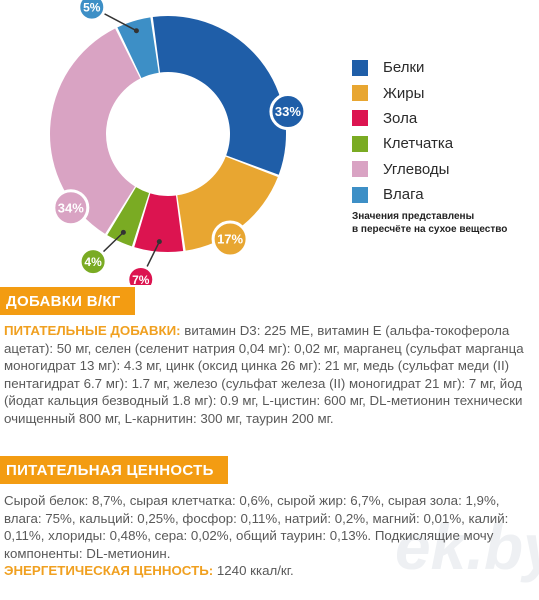 This screenshot has width=539, height=600. I want to click on value-label: 5%, so click(92, 8).